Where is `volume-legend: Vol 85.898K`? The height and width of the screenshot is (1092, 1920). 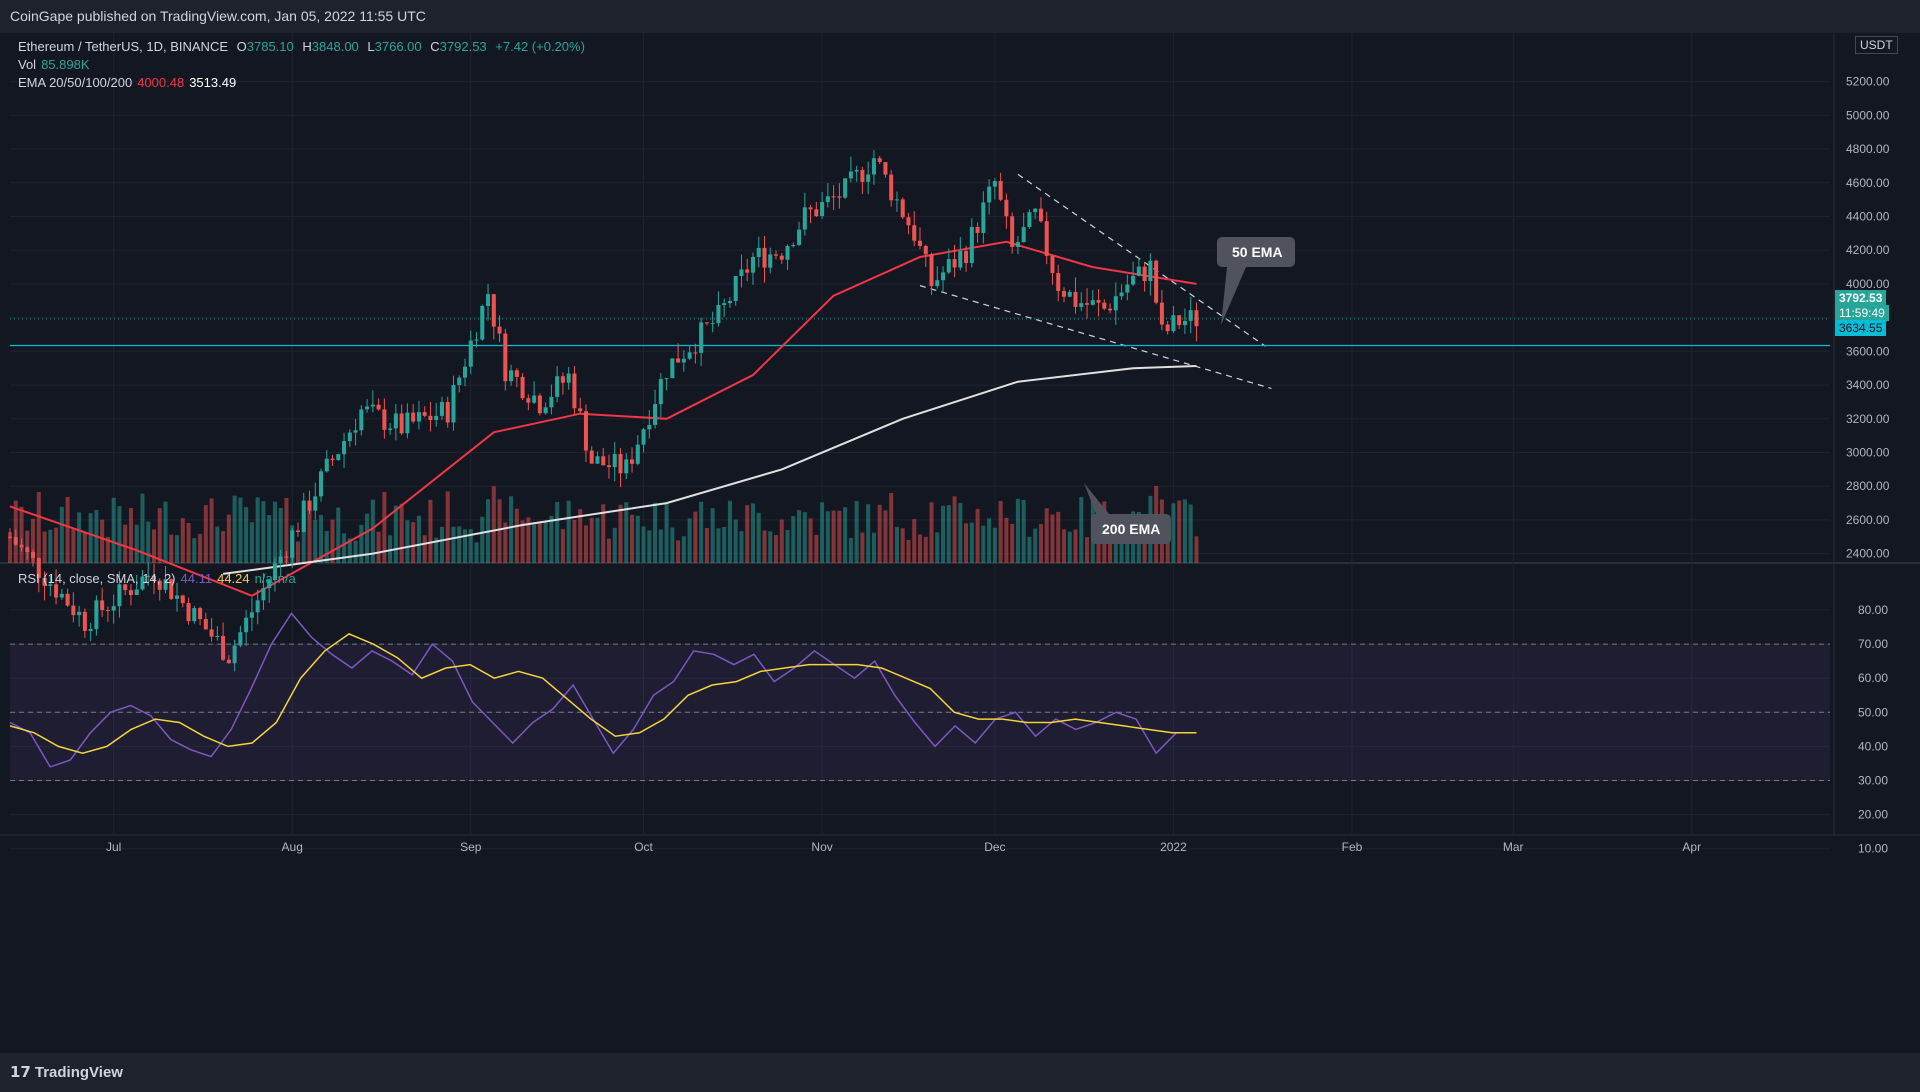
volume-legend: Vol 85.898K is located at coordinates (56, 64).